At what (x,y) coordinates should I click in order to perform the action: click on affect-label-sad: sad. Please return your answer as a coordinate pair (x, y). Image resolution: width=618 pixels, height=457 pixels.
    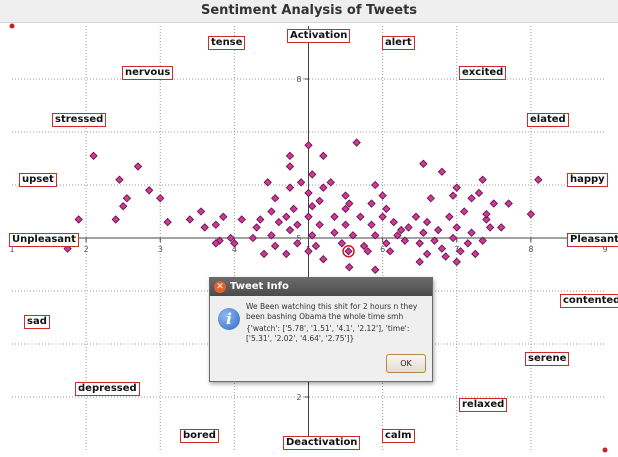
    Looking at the image, I should click on (37, 322).